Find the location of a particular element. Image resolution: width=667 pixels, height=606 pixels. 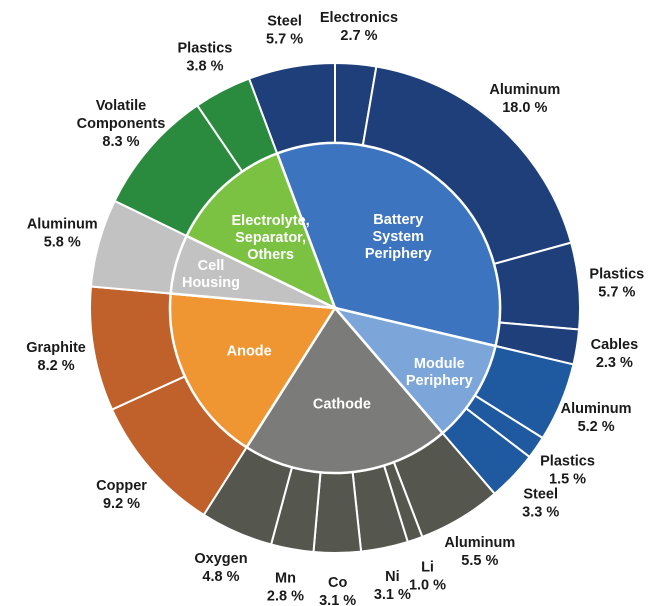

inner-label-module-periphery: Module Periphery is located at coordinates (439, 372).